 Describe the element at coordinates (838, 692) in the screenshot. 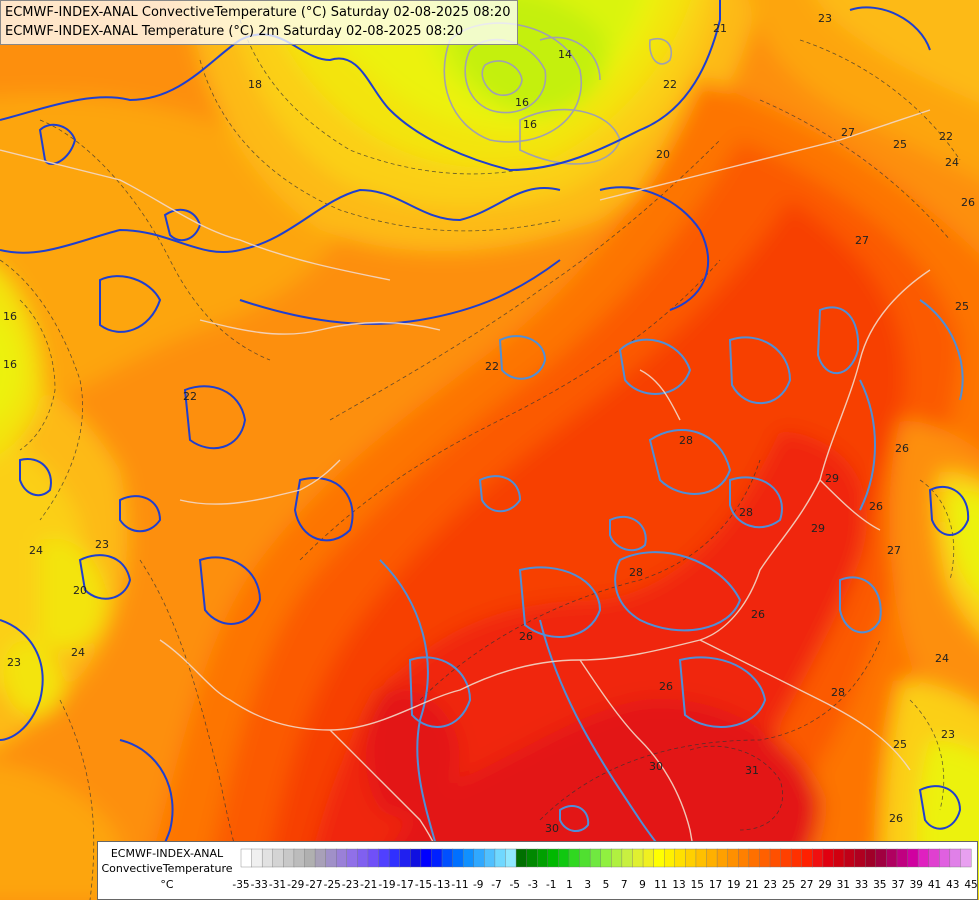

I see `contour-label-24: 28` at that location.